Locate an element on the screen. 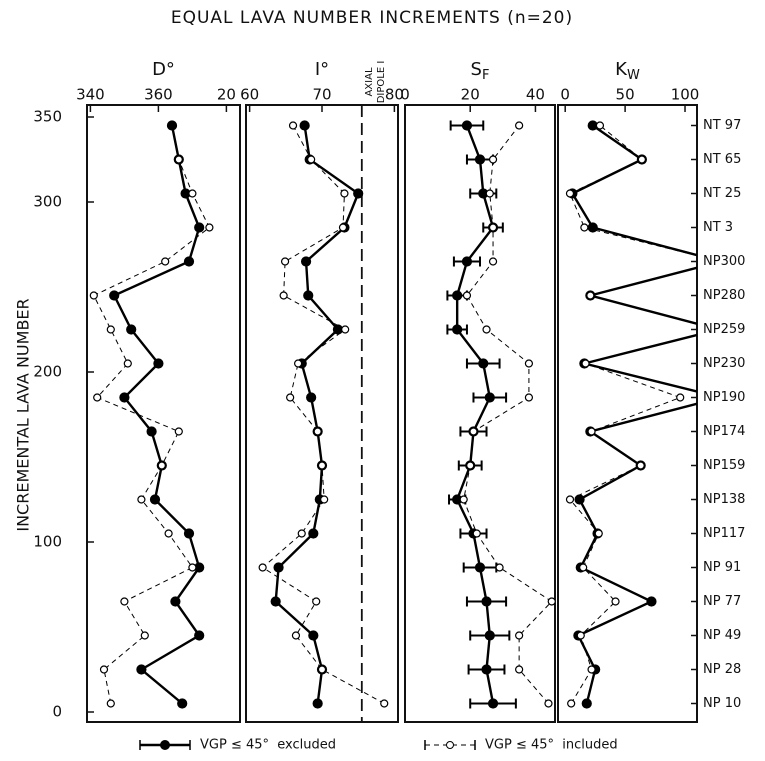  site-label: NP159 is located at coordinates (724, 465).